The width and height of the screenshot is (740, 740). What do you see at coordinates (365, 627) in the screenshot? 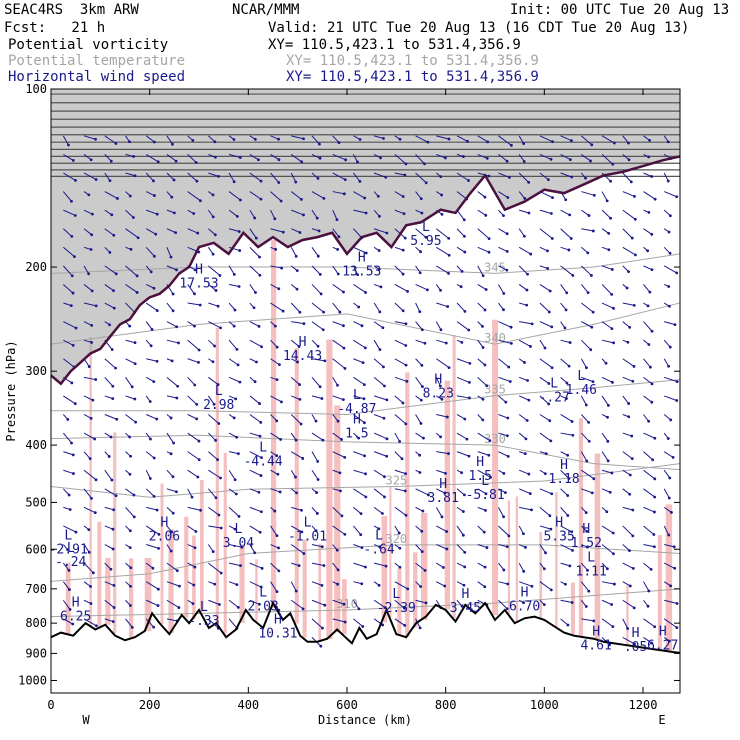
I see `terrain-line` at bounding box center [365, 627].